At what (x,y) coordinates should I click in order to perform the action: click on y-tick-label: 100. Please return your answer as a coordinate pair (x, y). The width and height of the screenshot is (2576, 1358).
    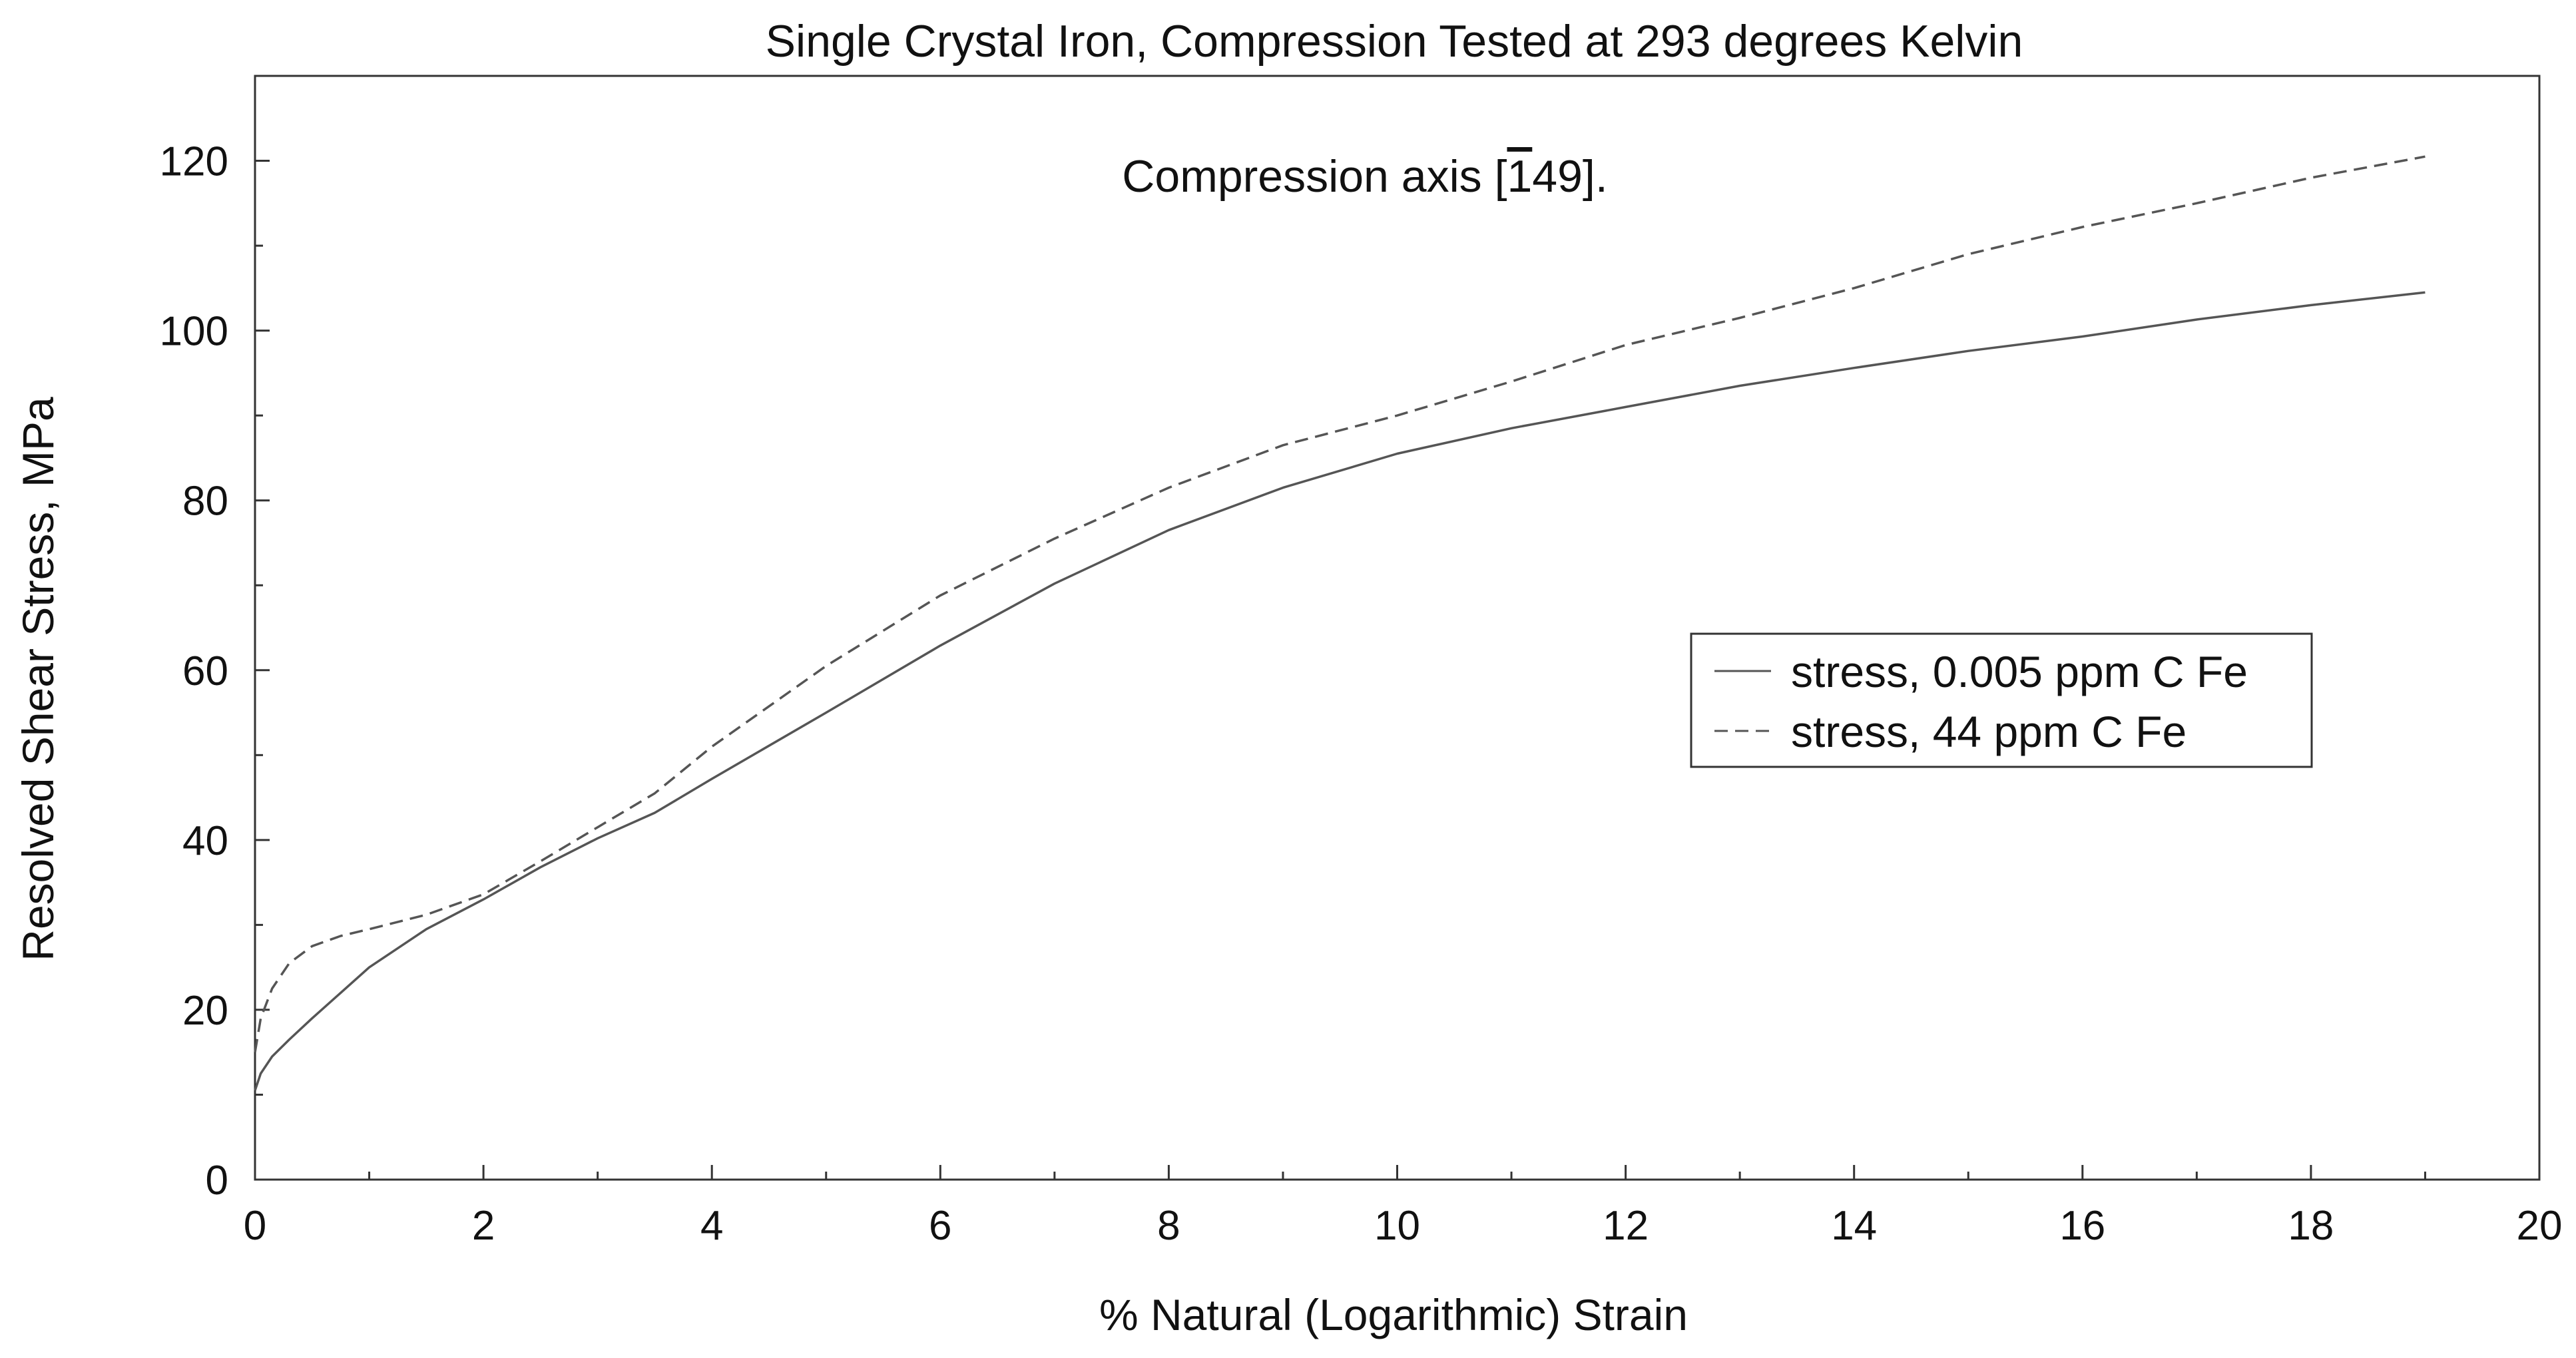
    Looking at the image, I should click on (194, 332).